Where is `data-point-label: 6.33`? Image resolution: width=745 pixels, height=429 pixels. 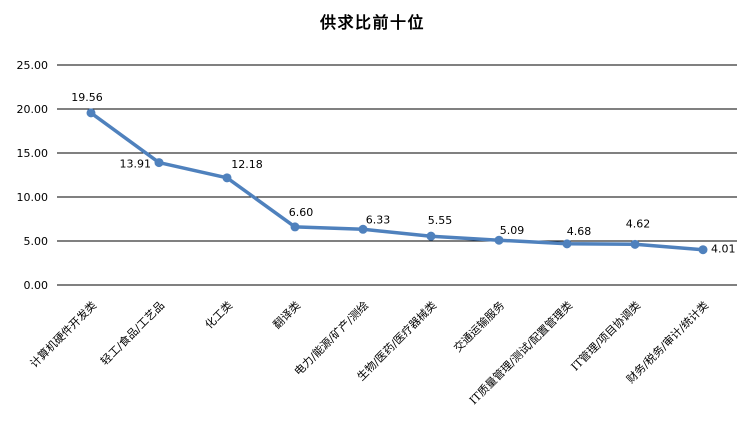 data-point-label: 6.33 is located at coordinates (378, 219).